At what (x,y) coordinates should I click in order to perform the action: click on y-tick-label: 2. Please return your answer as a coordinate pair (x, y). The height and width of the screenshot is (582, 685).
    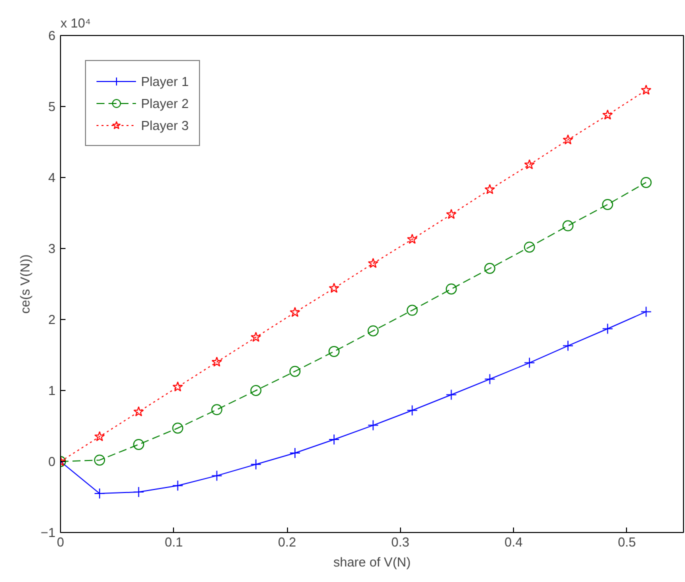
    Looking at the image, I should click on (52, 319).